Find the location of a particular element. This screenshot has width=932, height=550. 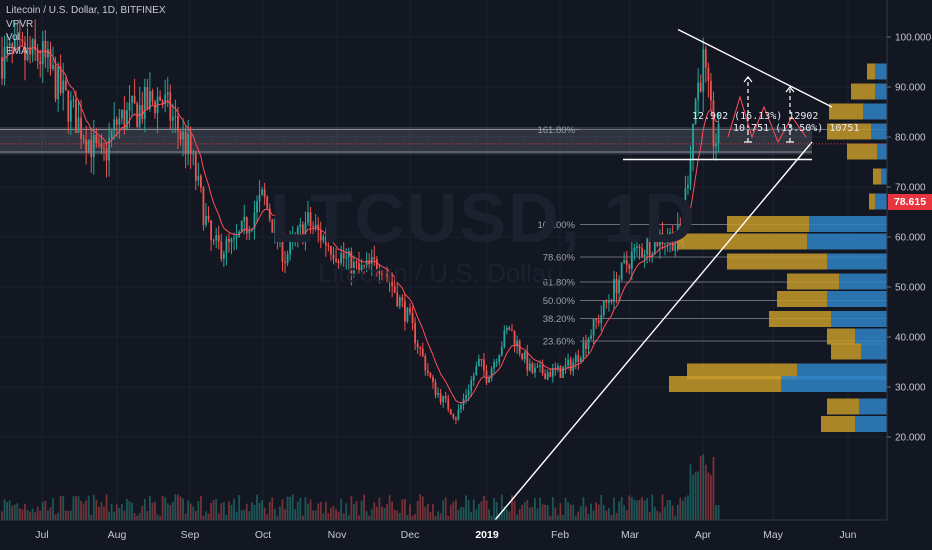

price-tick-label: 60.000 is located at coordinates (910, 238).